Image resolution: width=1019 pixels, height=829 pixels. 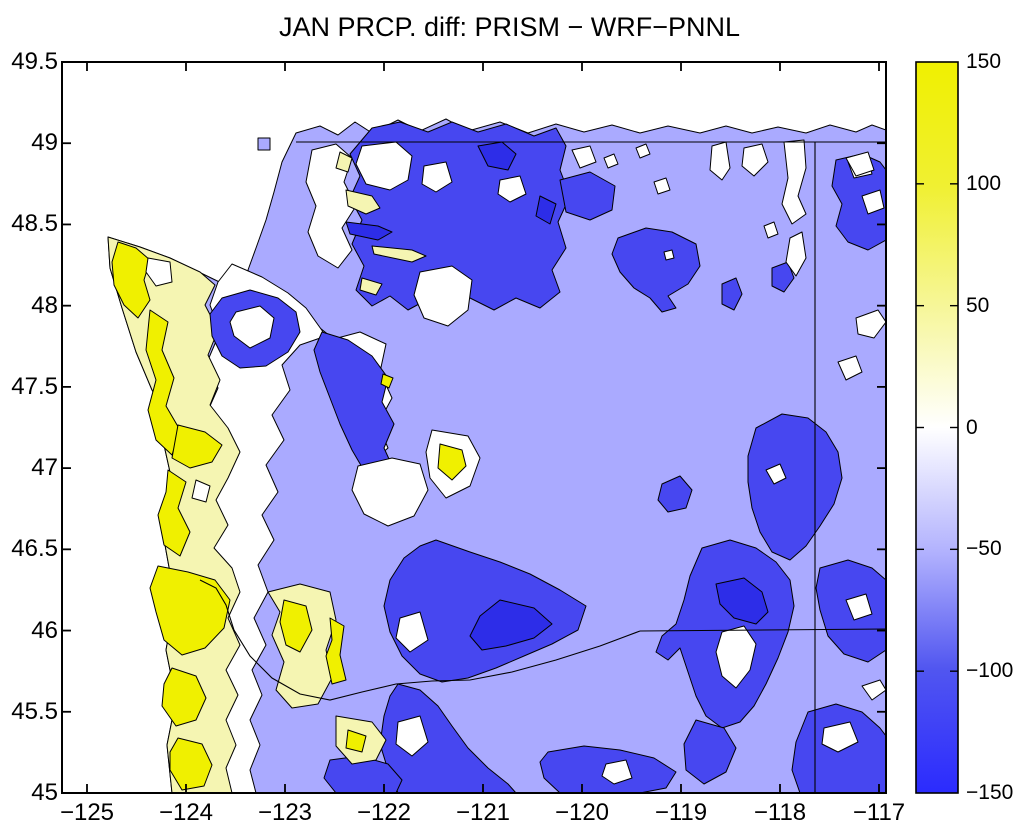 I want to click on colorbar-tick-label: 50, so click(x=978, y=305).